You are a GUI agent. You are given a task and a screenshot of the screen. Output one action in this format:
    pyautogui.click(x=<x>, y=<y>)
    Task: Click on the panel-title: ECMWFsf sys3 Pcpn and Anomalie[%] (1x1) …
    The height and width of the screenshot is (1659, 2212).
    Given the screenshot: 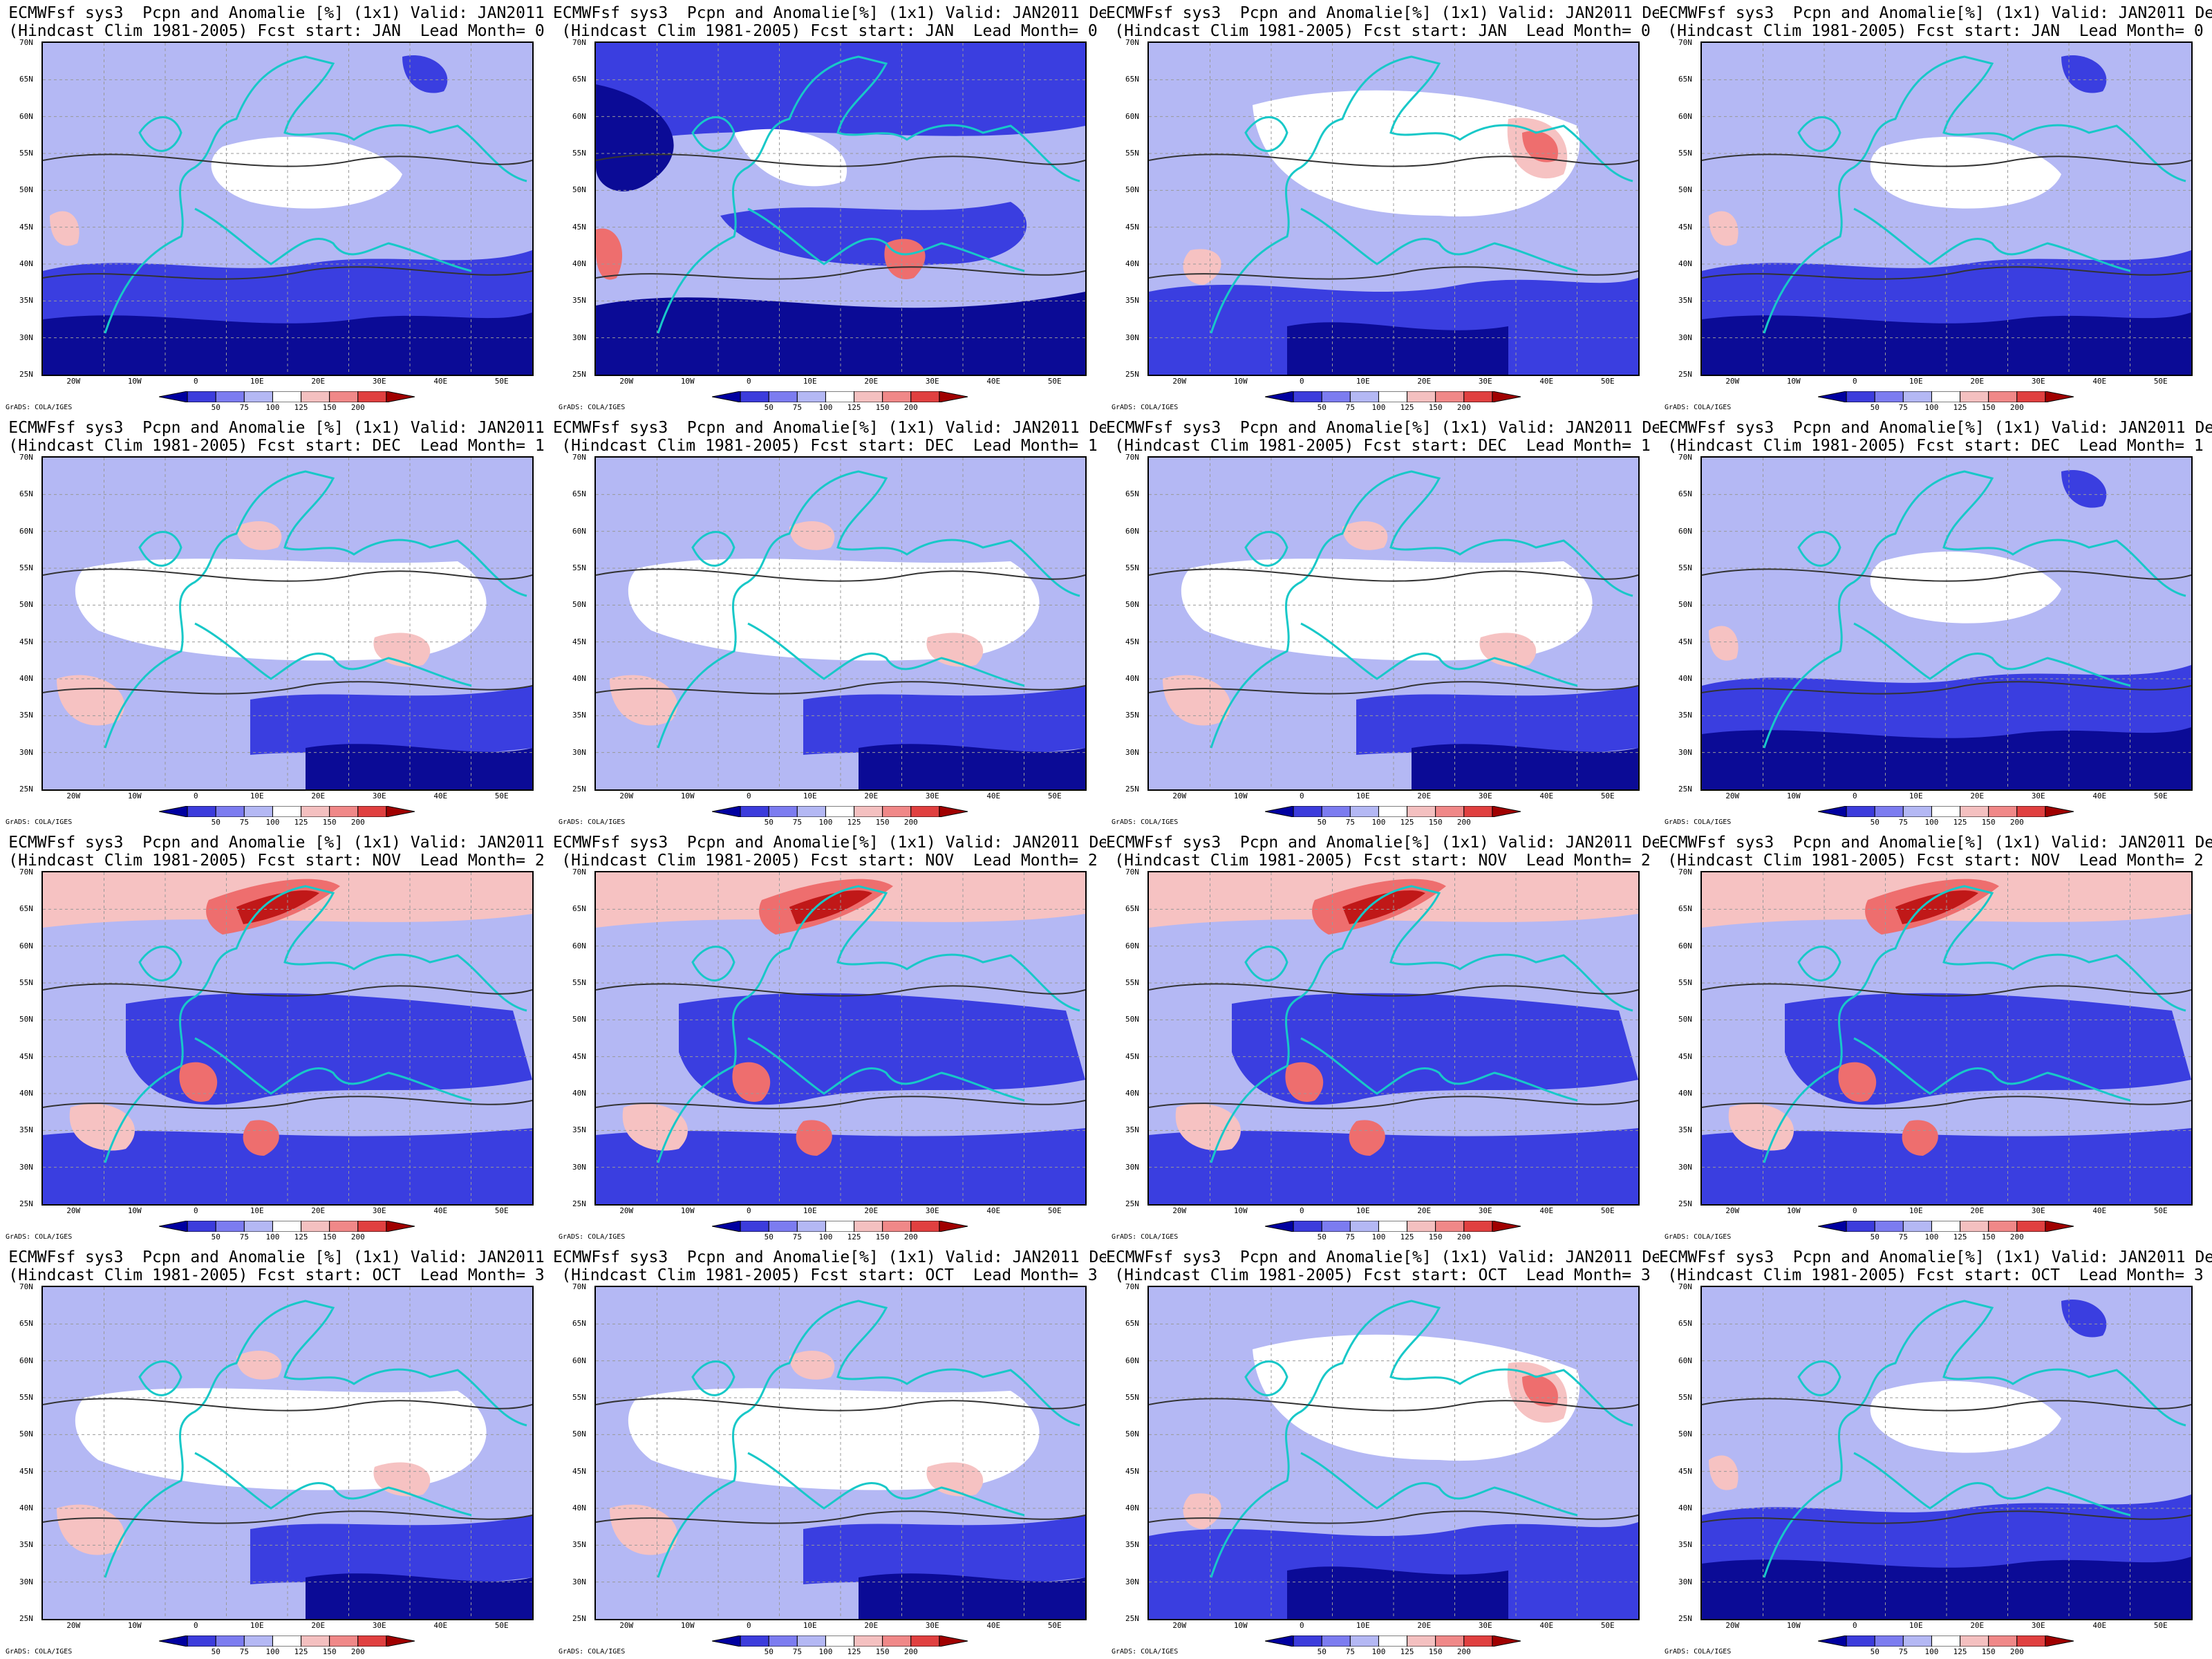 What is the action you would take?
    pyautogui.click(x=829, y=1266)
    